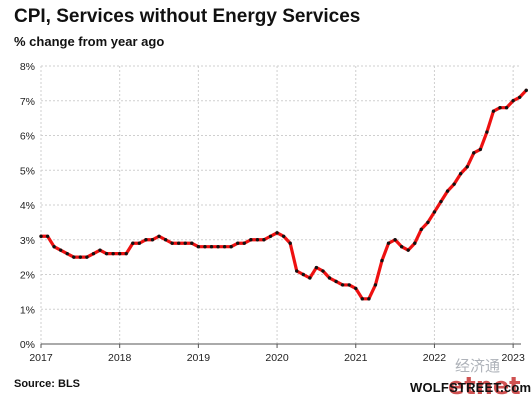 The height and width of the screenshot is (402, 531). I want to click on y-tick-label: 8%, so click(27, 67).